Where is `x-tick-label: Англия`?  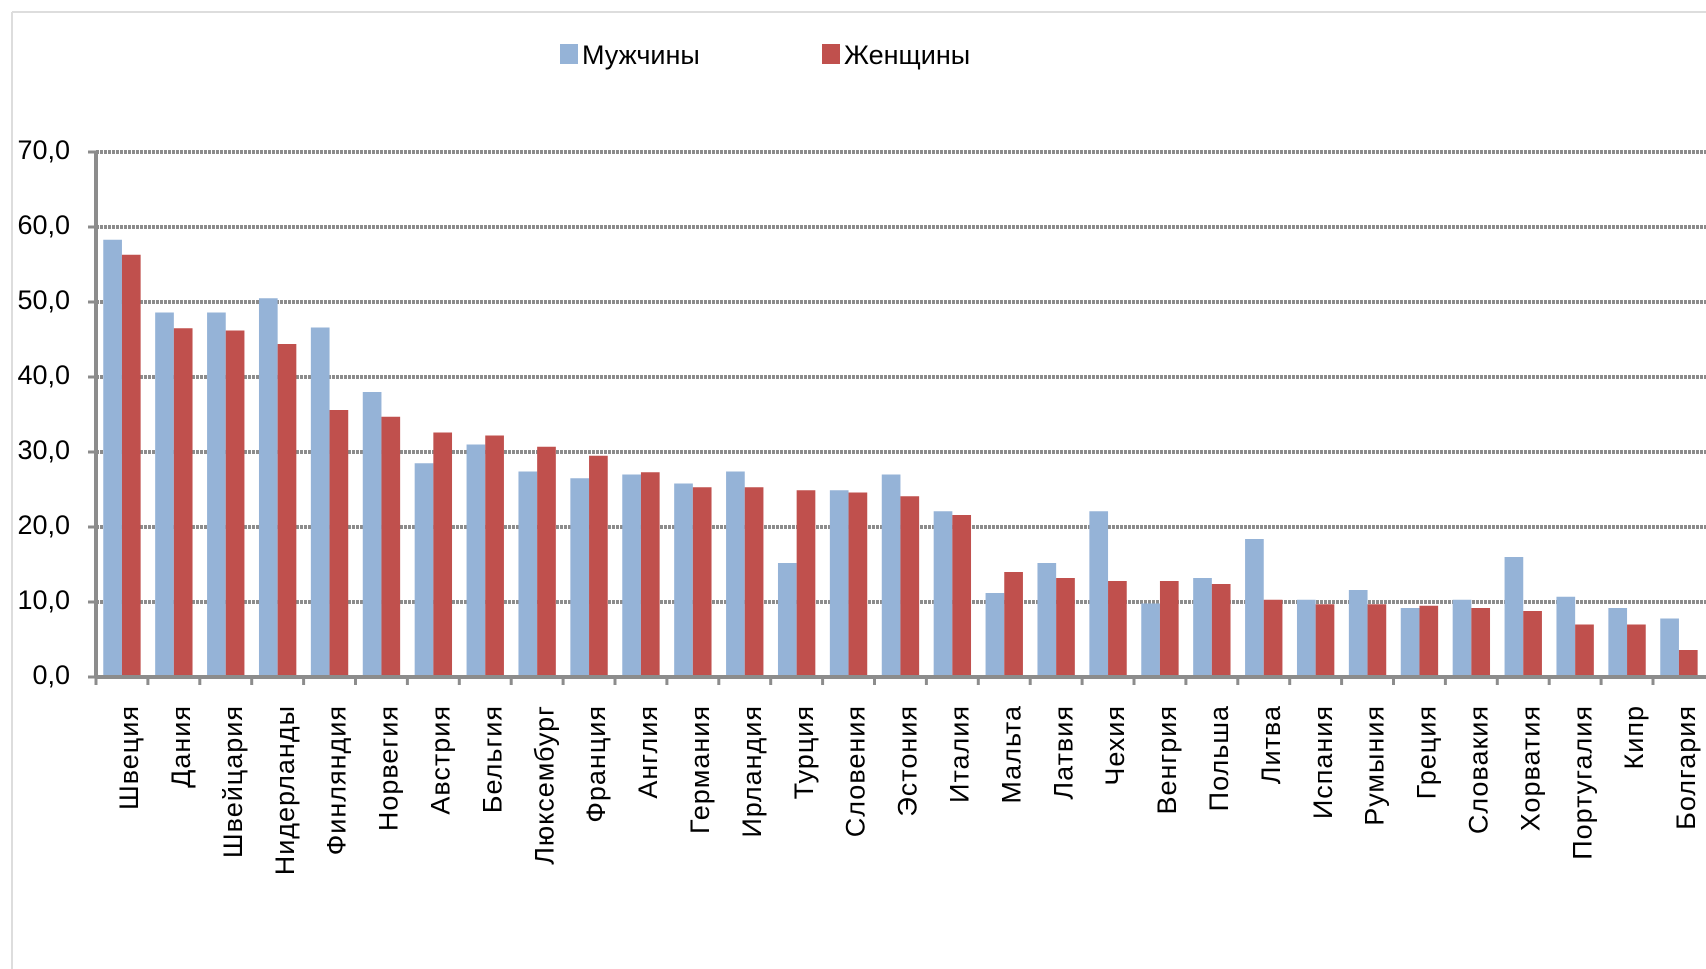
x-tick-label: Англия is located at coordinates (648, 752).